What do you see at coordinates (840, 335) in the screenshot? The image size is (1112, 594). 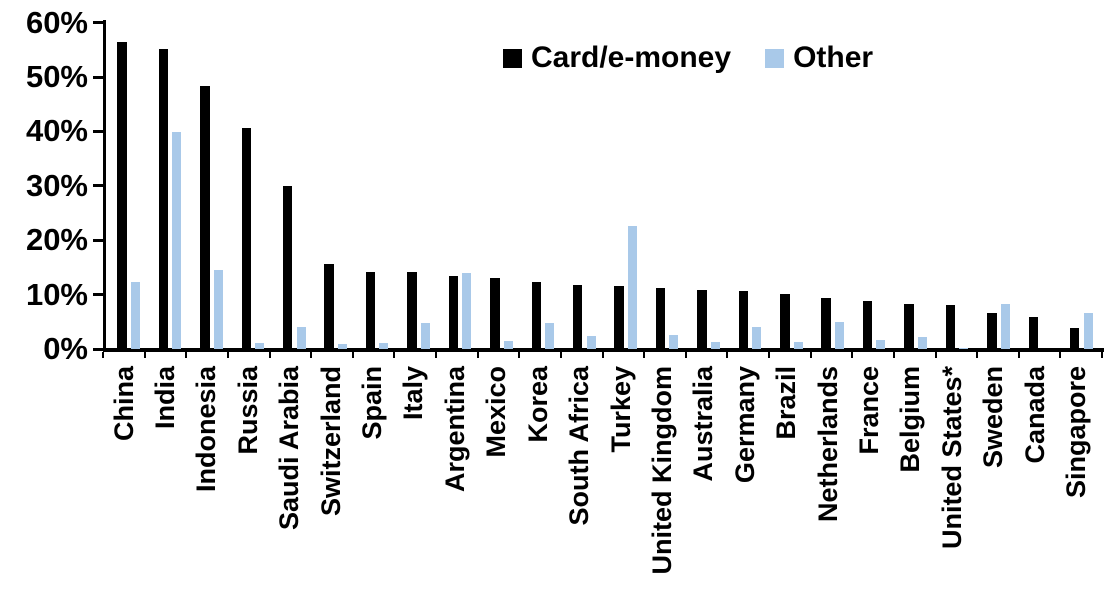 I see `bar-other-netherlands` at bounding box center [840, 335].